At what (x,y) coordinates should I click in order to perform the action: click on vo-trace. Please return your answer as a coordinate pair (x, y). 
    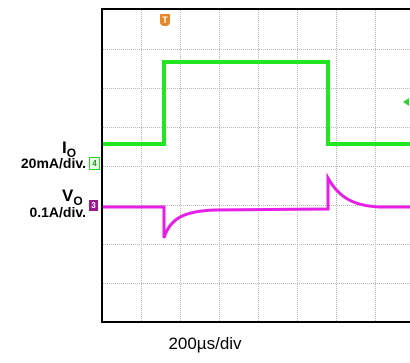
    Looking at the image, I should click on (256, 205).